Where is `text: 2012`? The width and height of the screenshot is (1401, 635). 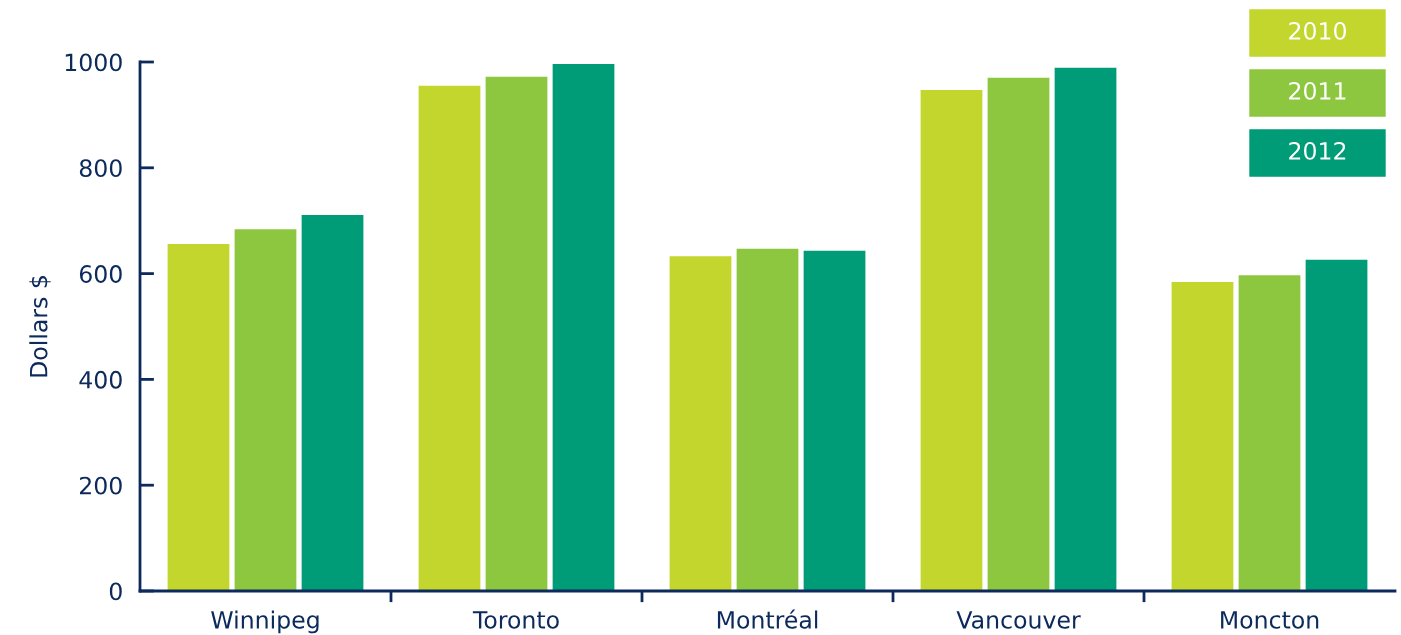 text: 2012 is located at coordinates (1317, 150).